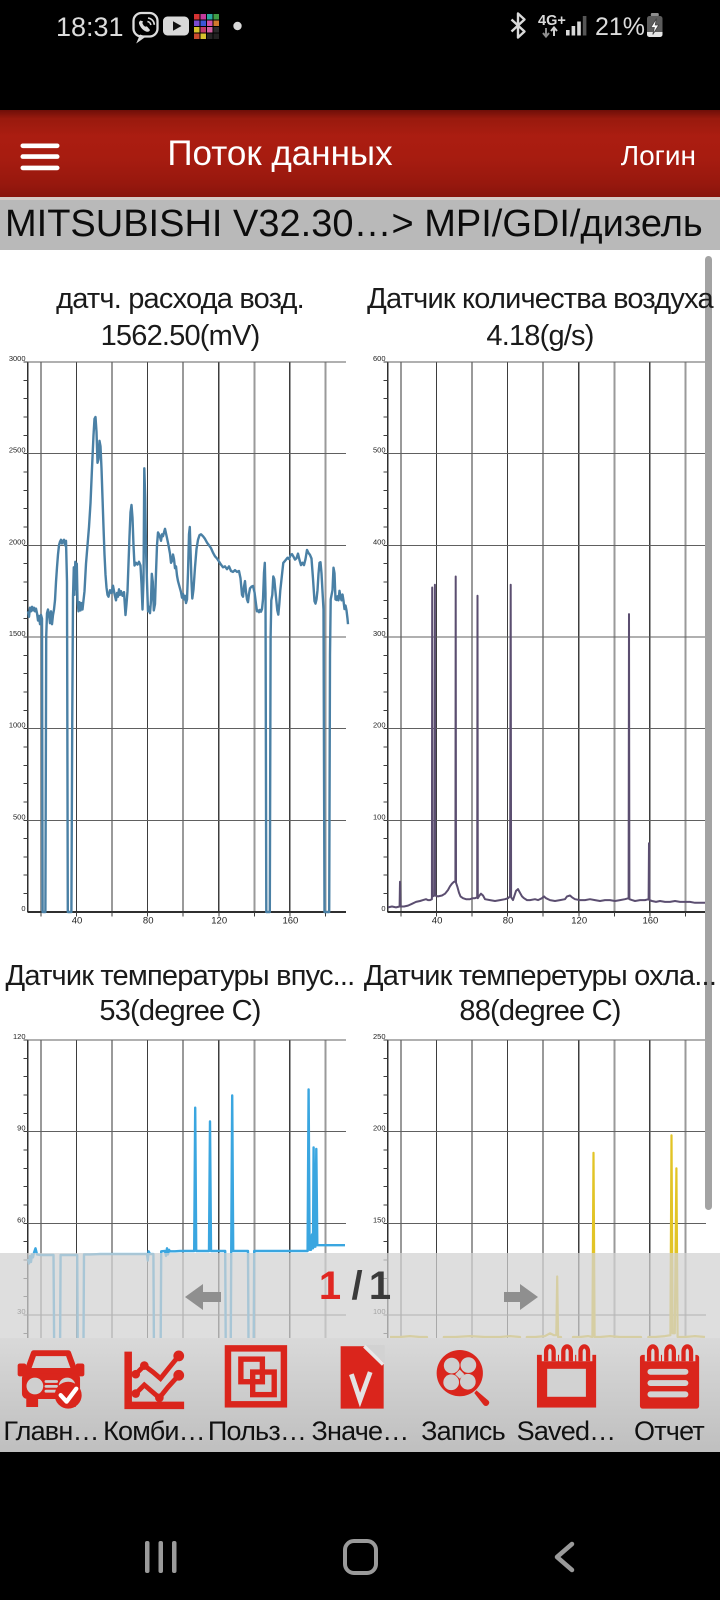 The width and height of the screenshot is (720, 1605). I want to click on svg-text: 100, so click(379, 816).